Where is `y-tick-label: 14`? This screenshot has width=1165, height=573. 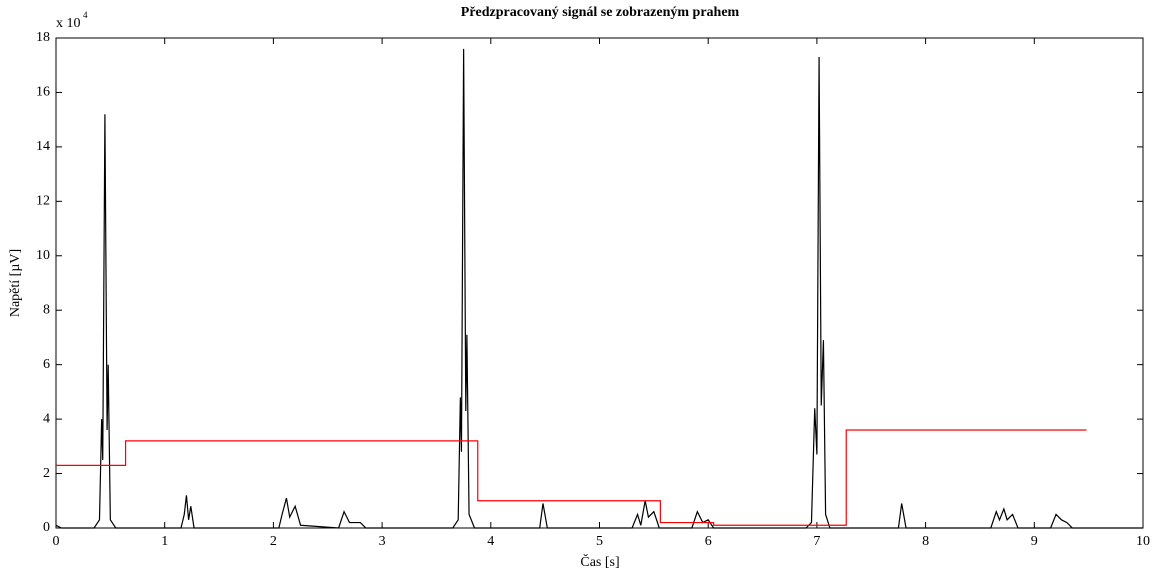
y-tick-label: 14 is located at coordinates (43, 146).